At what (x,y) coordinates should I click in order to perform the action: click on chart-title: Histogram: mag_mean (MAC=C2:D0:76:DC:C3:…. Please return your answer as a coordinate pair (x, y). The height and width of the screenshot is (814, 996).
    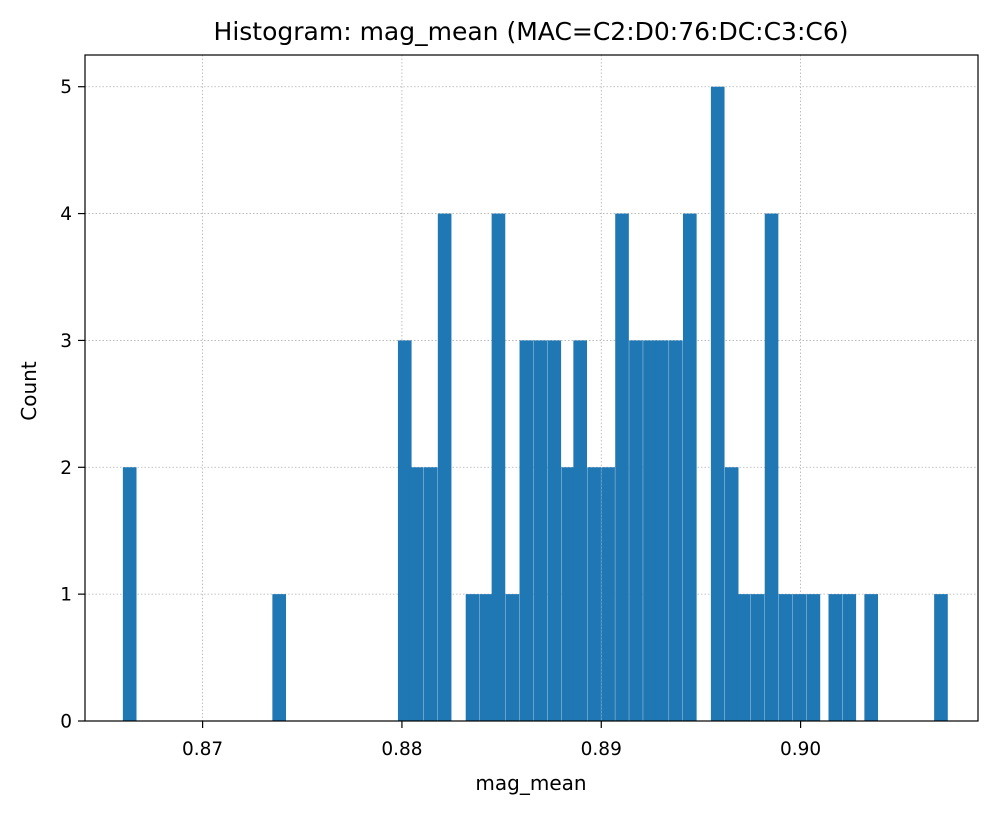
    Looking at the image, I should click on (531, 31).